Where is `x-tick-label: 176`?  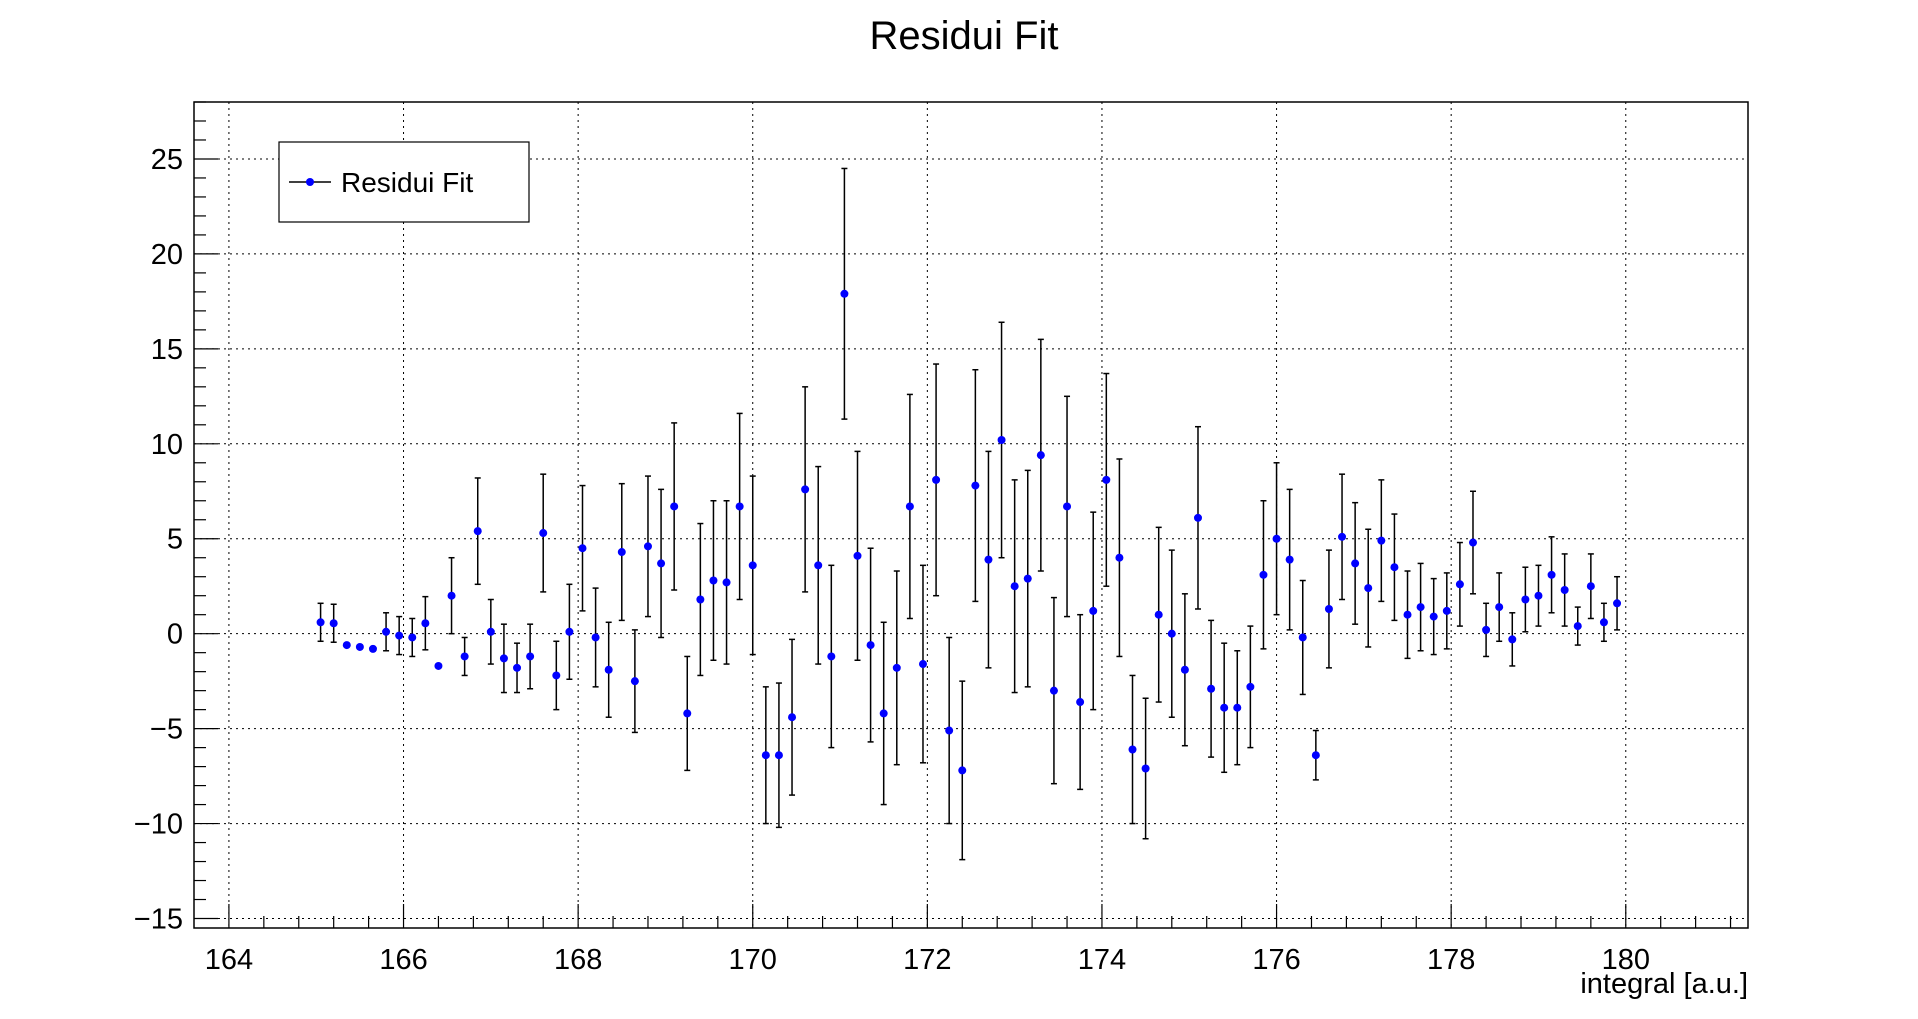 x-tick-label: 176 is located at coordinates (1276, 960).